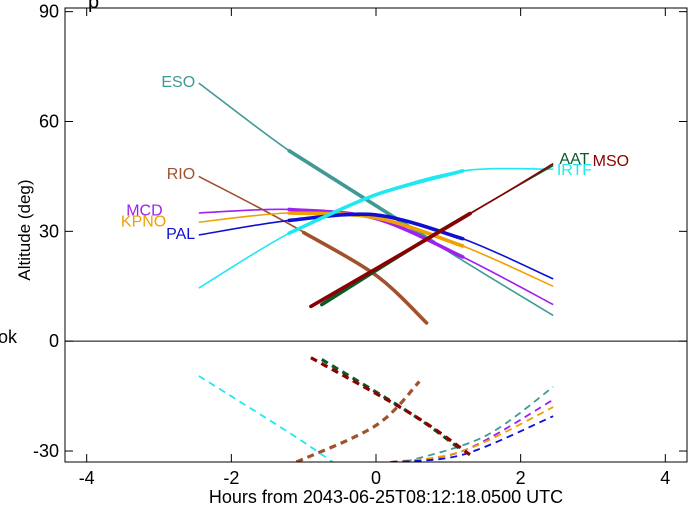 The image size is (699, 509). I want to click on y-tick-label: -30, so click(46, 451).